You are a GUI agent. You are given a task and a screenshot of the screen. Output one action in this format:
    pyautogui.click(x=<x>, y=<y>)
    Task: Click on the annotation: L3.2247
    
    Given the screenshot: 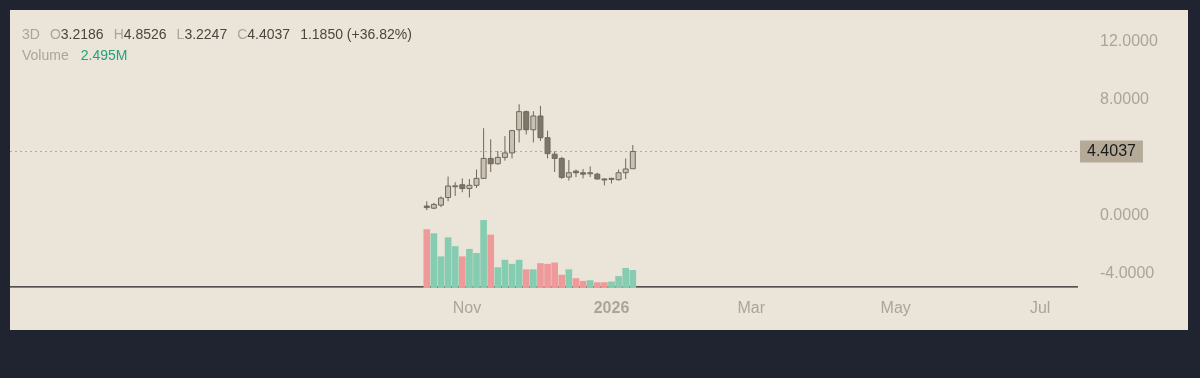 What is the action you would take?
    pyautogui.click(x=202, y=34)
    